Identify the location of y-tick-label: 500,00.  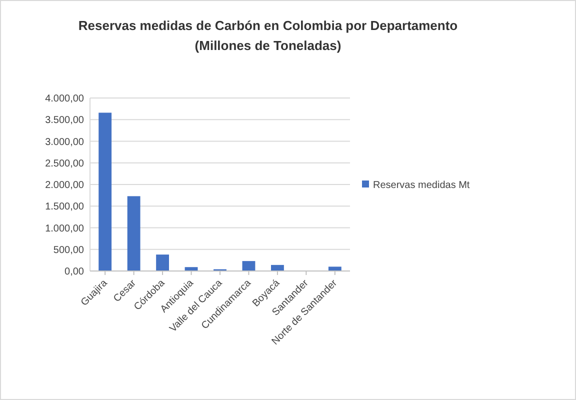
(68, 250).